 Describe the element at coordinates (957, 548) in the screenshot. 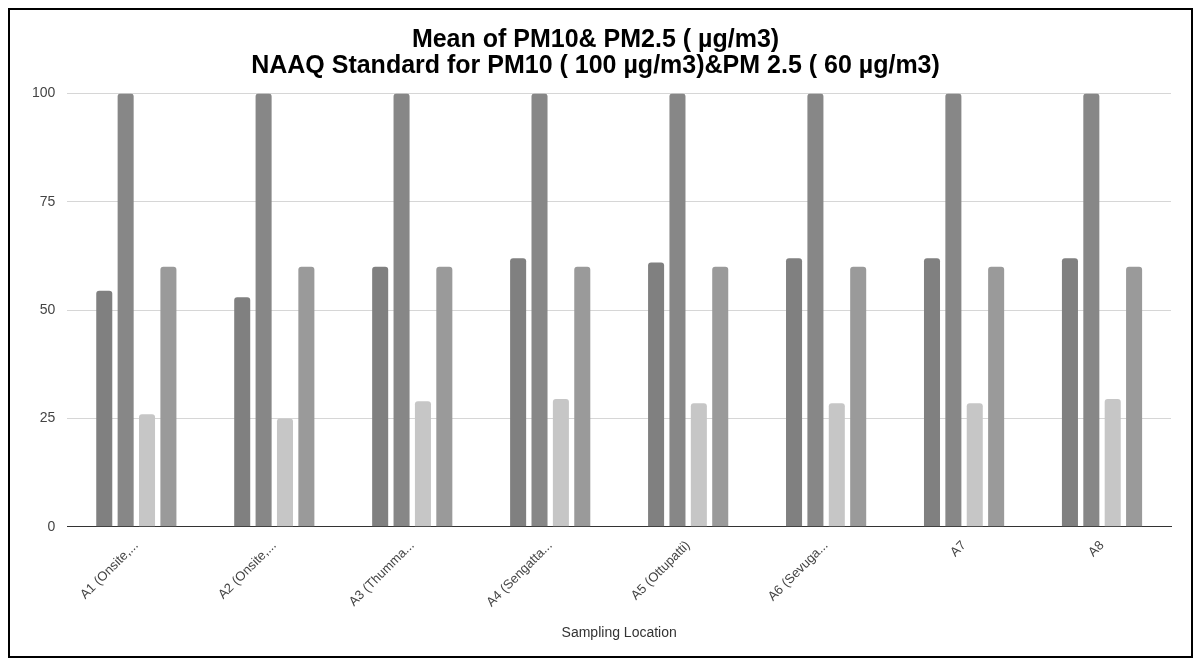

I see `x-tick-label: A7` at that location.